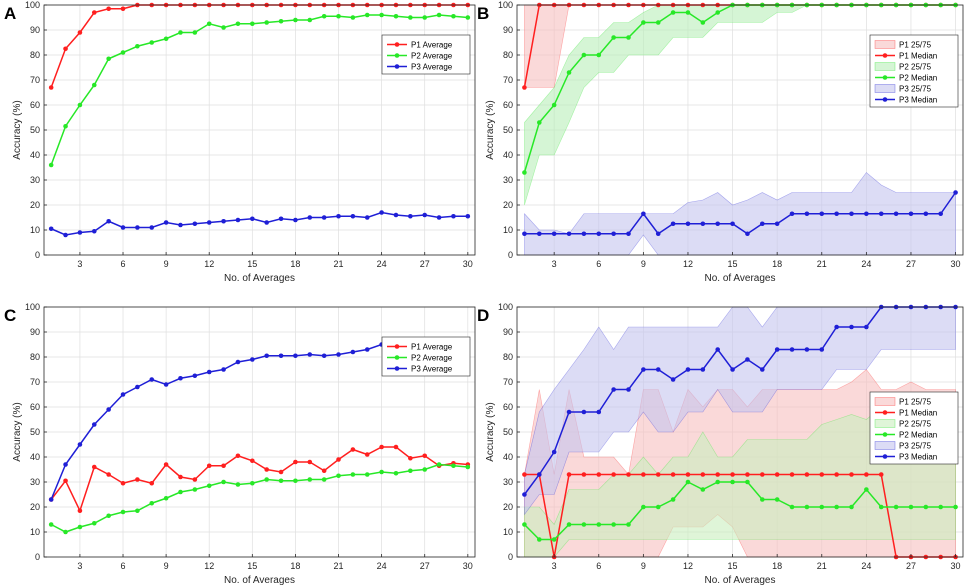  Describe the element at coordinates (918, 457) in the screenshot. I see `legend-label: P3 Median` at that location.